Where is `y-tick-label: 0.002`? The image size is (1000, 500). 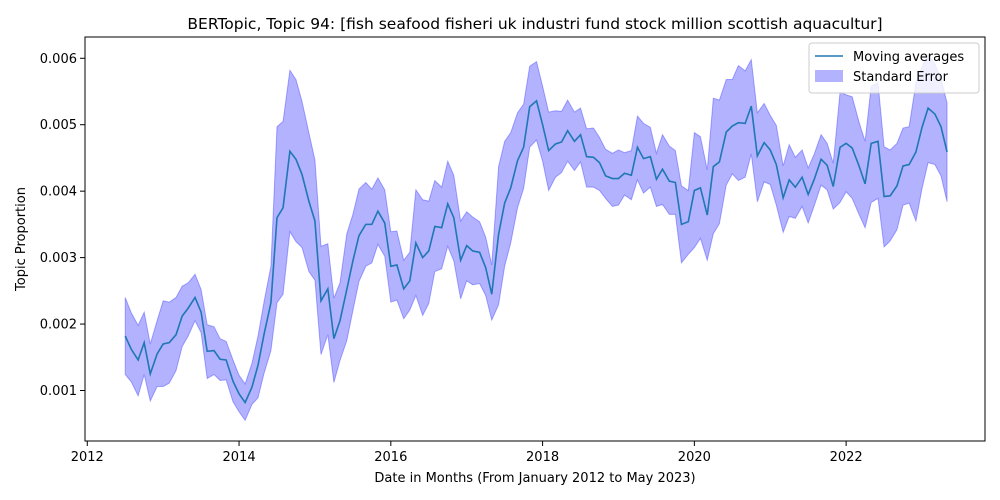 y-tick-label: 0.002 is located at coordinates (58, 325).